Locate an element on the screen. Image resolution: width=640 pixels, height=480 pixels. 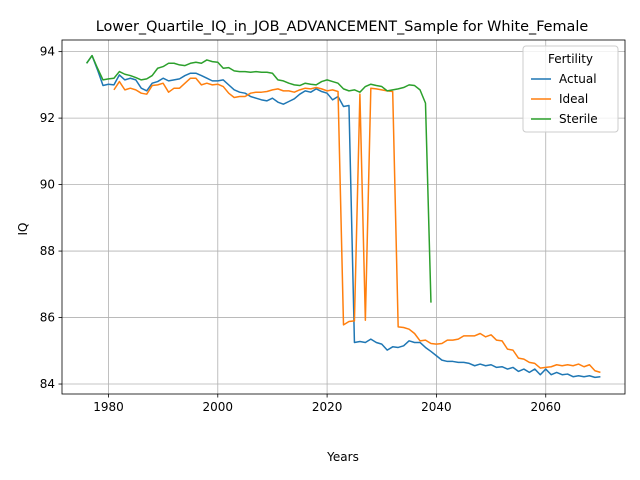
legend-label-actual: Actual is located at coordinates (578, 79).